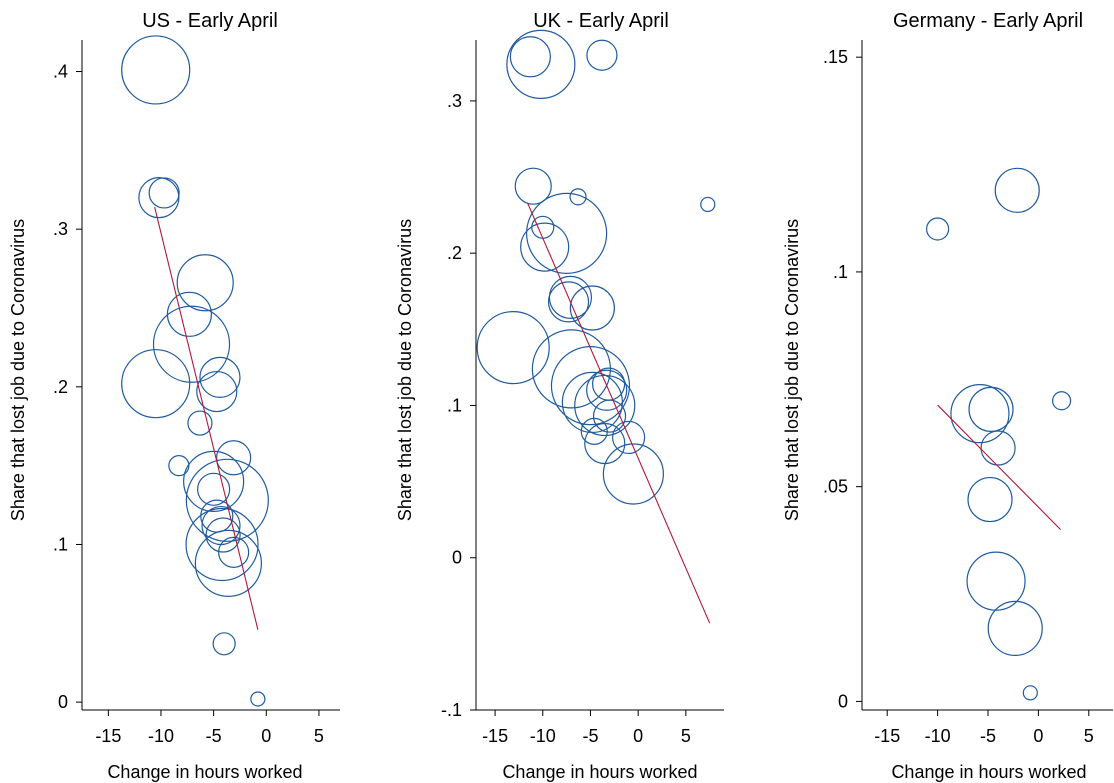 This screenshot has height=783, width=1114. Describe the element at coordinates (319, 736) in the screenshot. I see `us-x-tick-label: 5` at that location.